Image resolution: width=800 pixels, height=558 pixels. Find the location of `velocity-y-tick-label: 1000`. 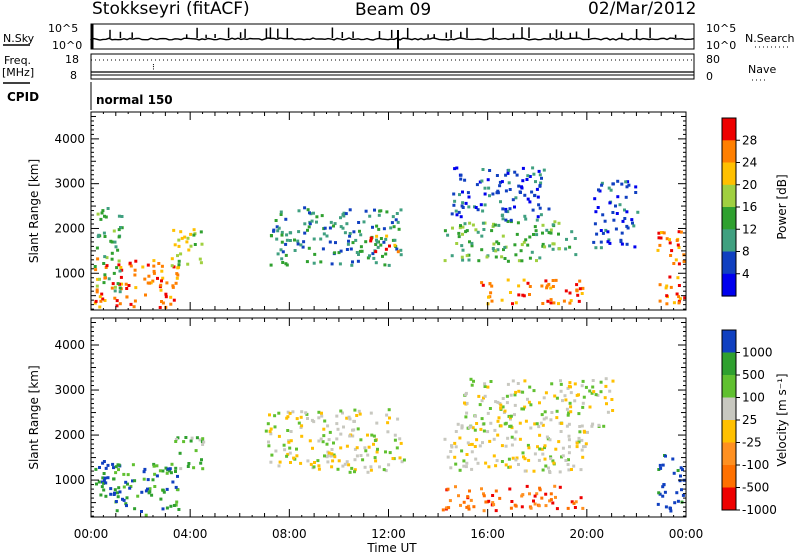

velocity-y-tick-label: 1000 is located at coordinates (69, 480).